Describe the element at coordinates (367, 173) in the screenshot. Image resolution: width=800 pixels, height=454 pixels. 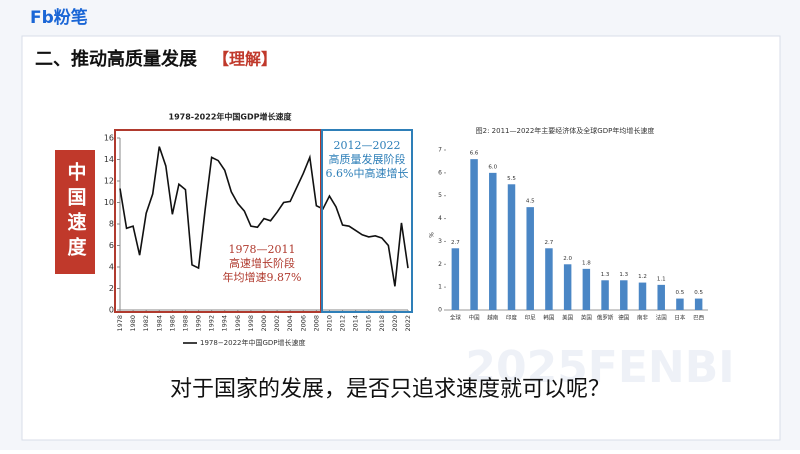
I see `period-annotation: 6.6%中高速增长` at that location.